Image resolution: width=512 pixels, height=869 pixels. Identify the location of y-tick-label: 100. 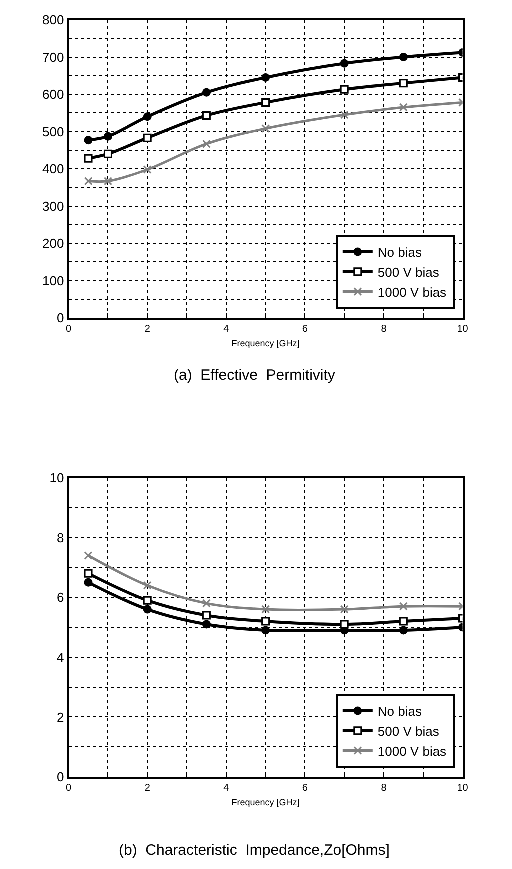
(53, 280).